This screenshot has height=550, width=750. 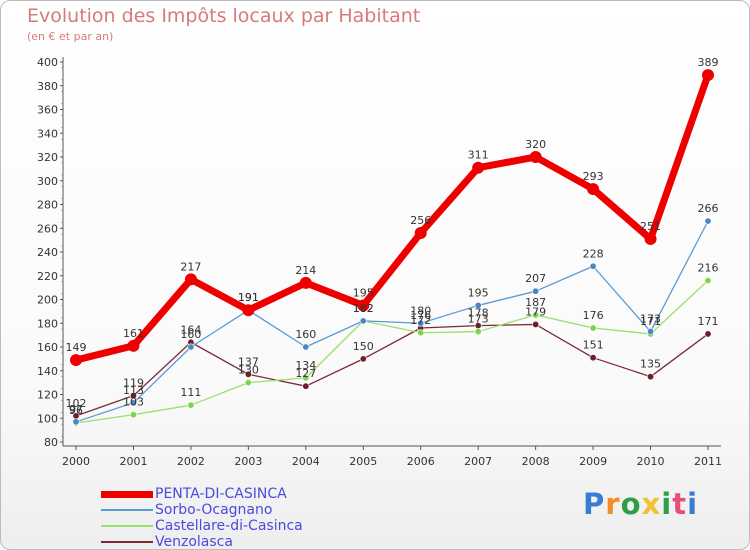 I want to click on legend-label: Castellare-di-Casinca, so click(x=229, y=525).